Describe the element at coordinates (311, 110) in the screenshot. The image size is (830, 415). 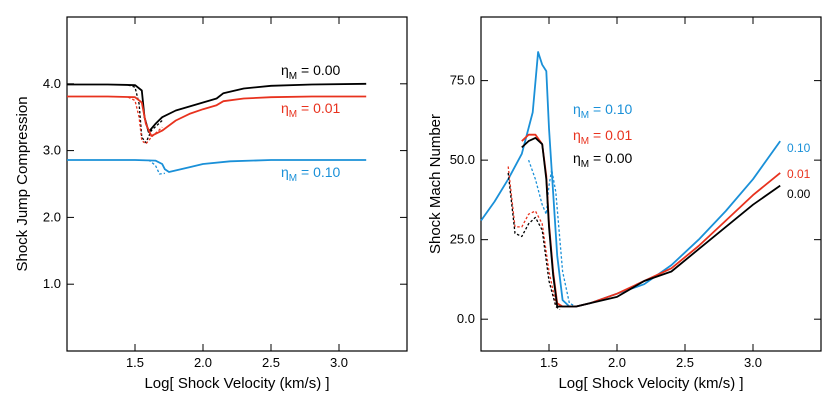
I see `compression-annotation-eta-001: ηM = 0.01` at that location.